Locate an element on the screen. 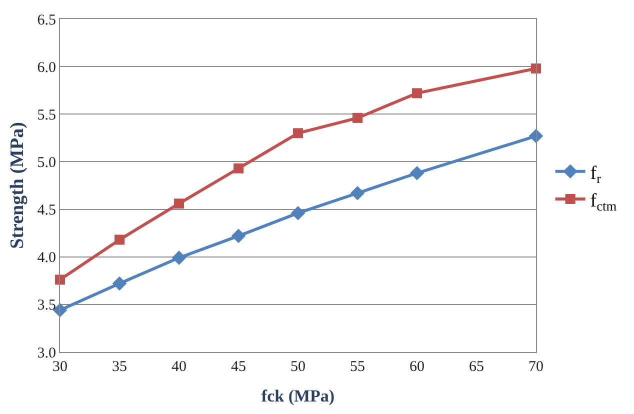 The height and width of the screenshot is (414, 634). y-tick-label: 6.0 is located at coordinates (46, 68).